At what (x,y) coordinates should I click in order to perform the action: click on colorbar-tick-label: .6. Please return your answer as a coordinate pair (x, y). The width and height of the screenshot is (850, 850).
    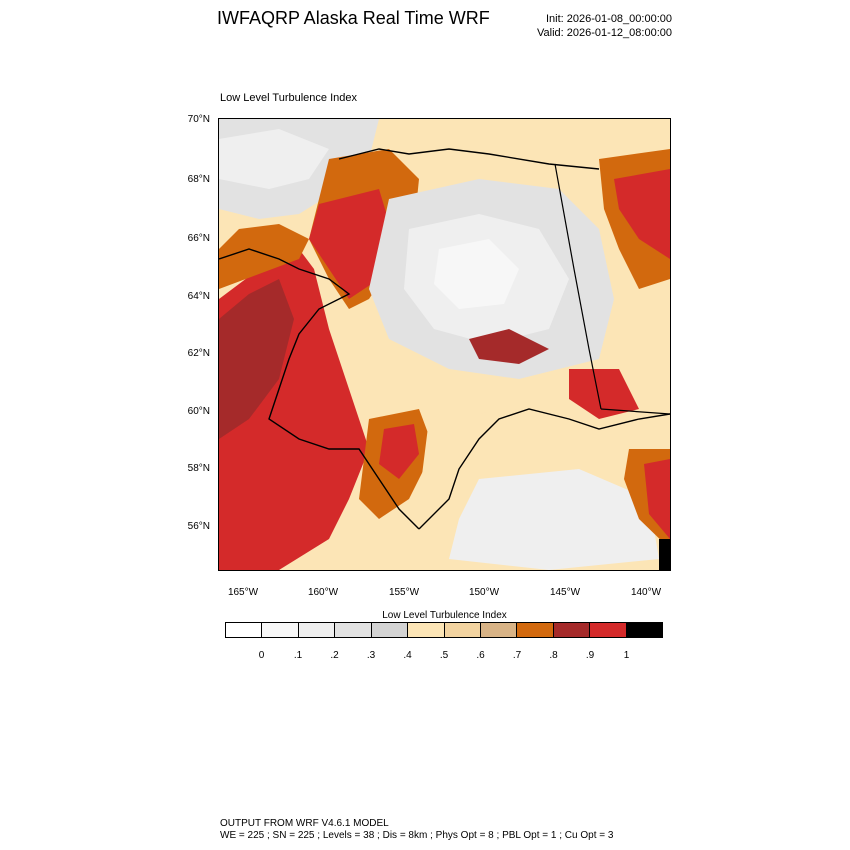
    Looking at the image, I should click on (480, 655).